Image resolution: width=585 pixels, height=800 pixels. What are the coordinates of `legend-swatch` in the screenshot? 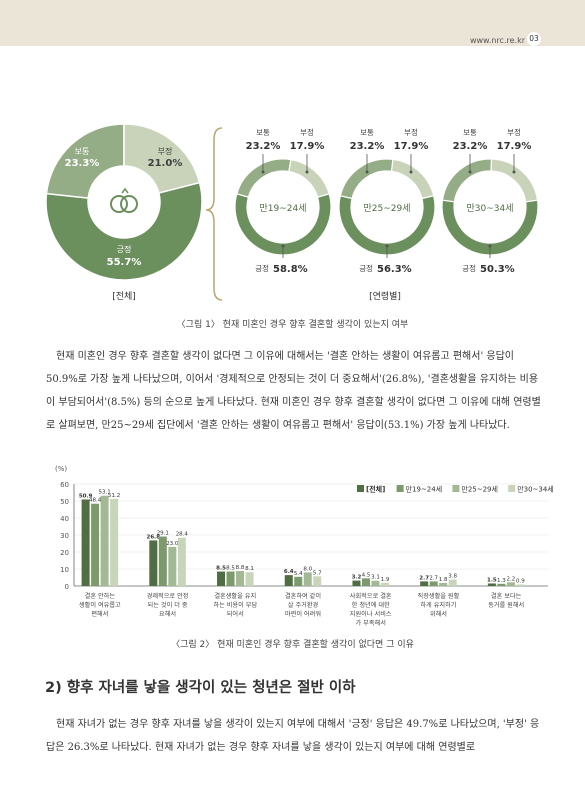 It's located at (512, 488).